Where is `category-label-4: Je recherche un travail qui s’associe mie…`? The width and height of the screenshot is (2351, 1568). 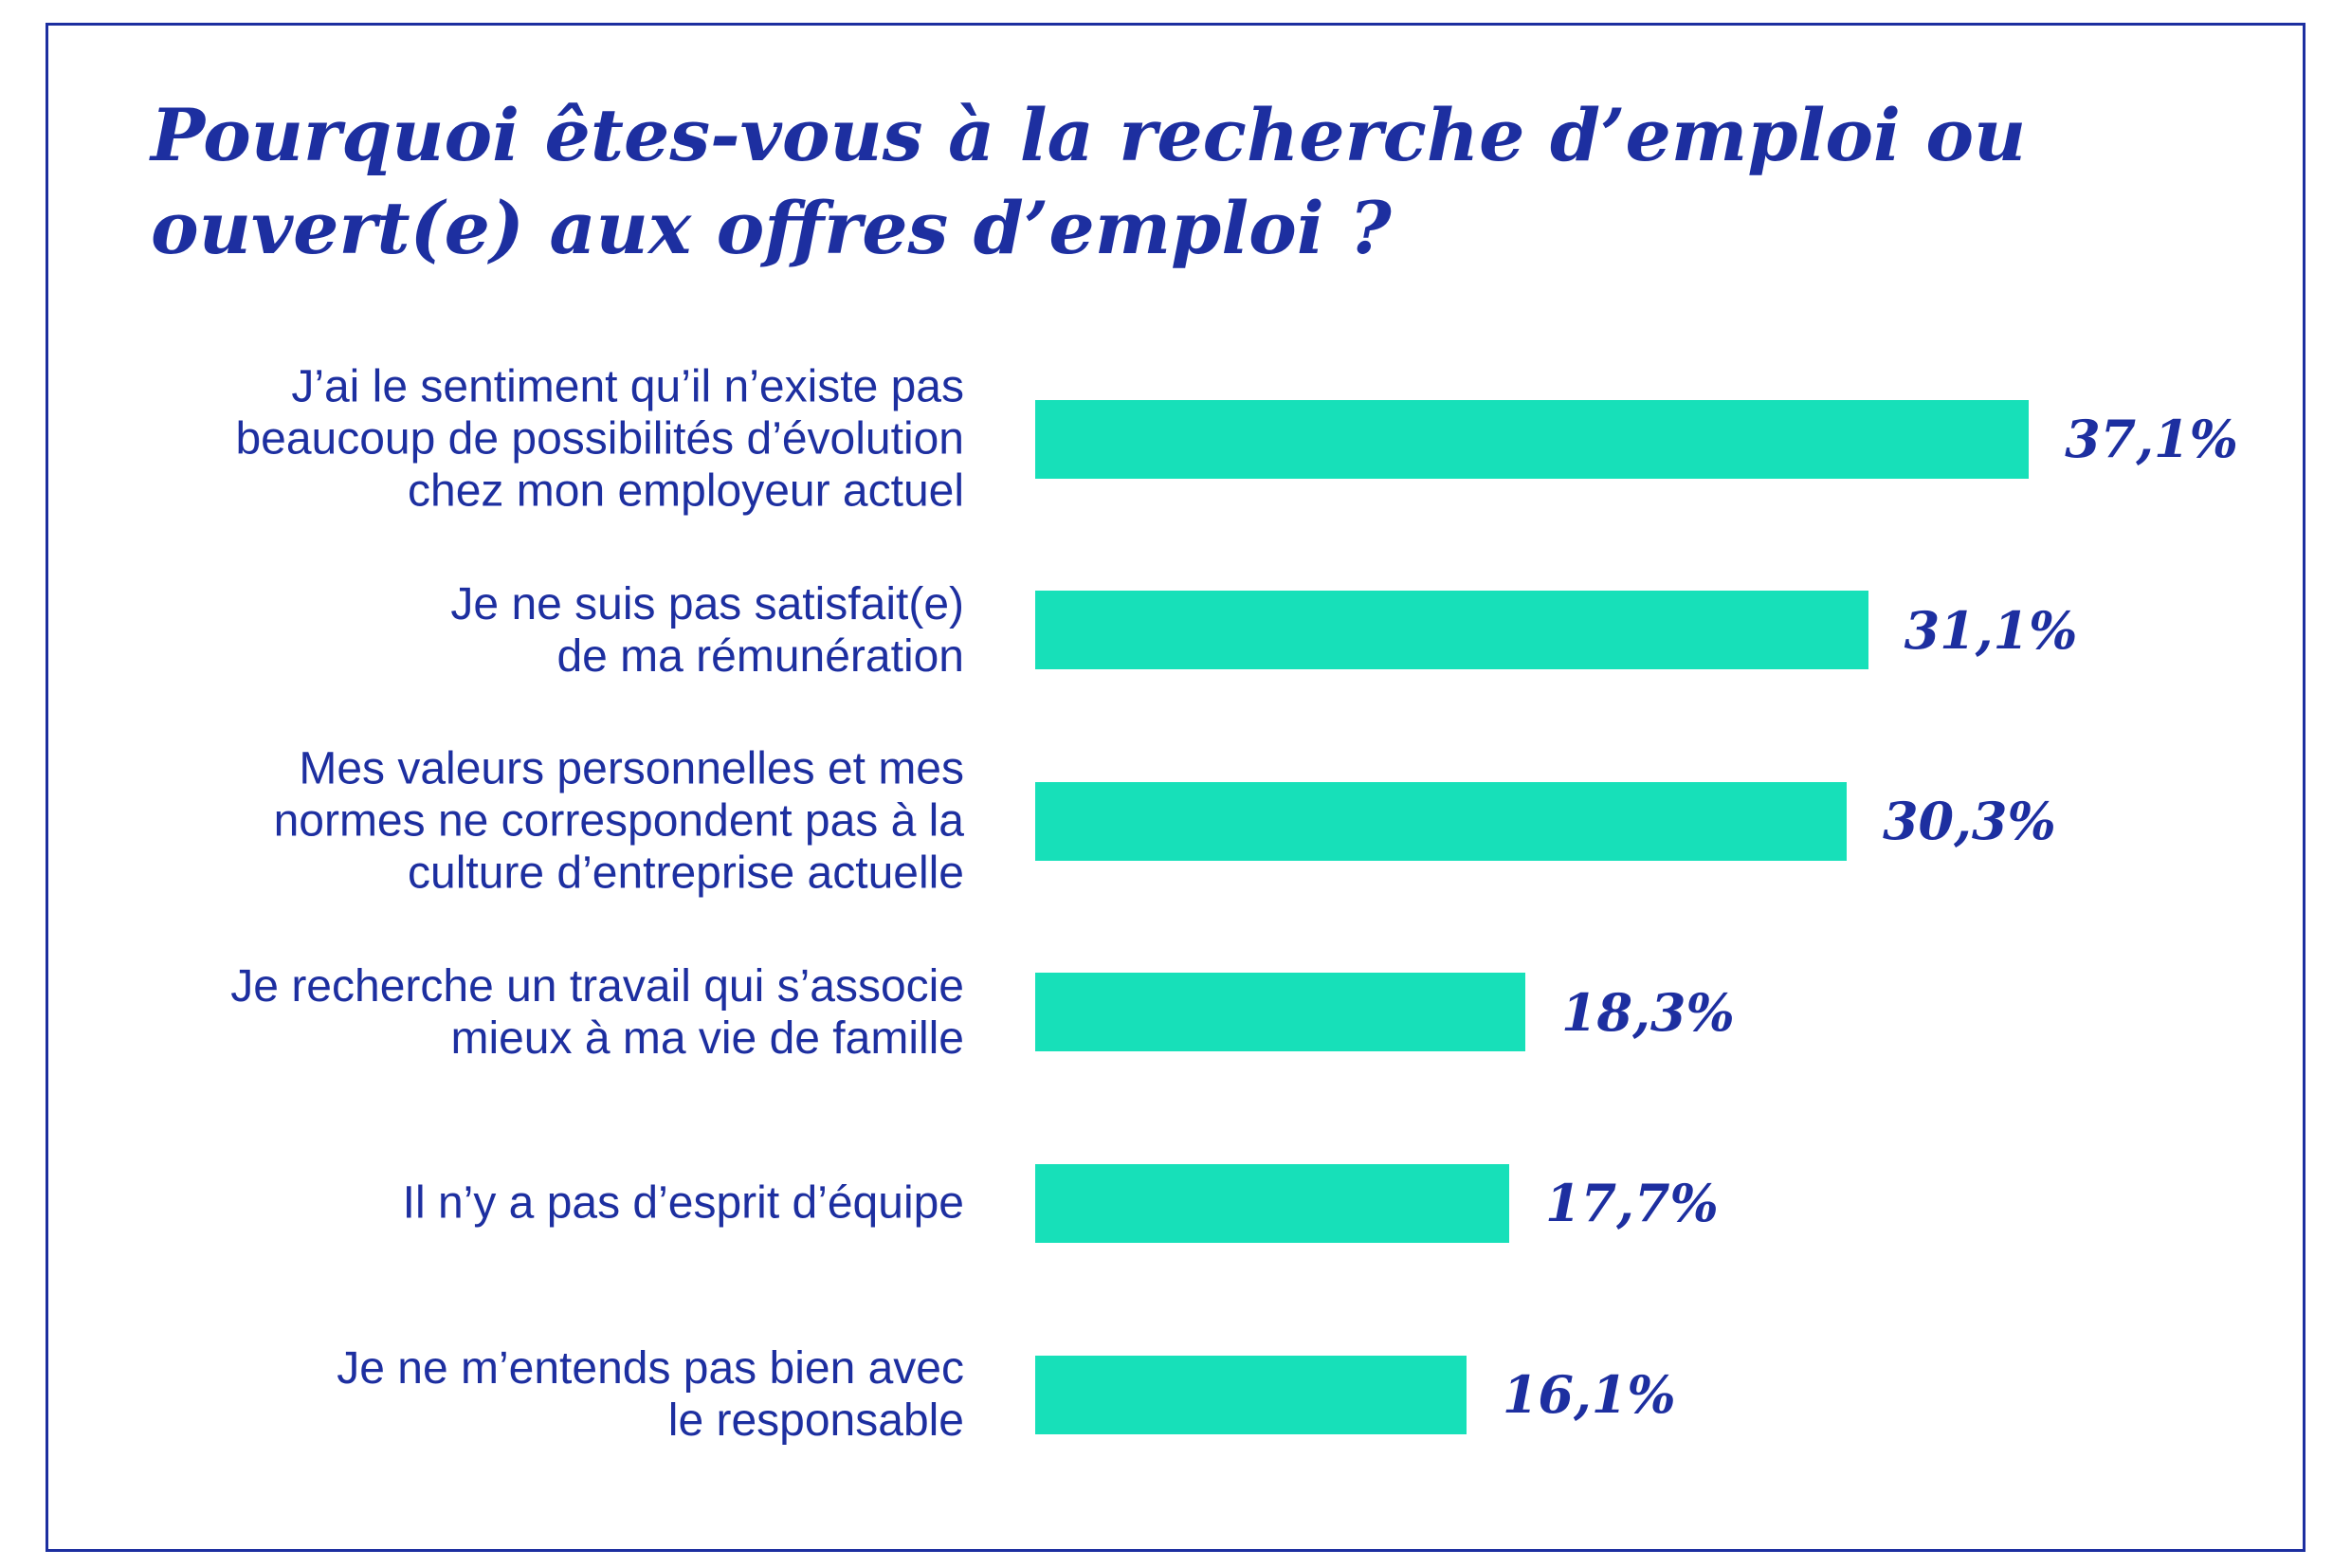 category-label-4: Je recherche un travail qui s’associe mie… is located at coordinates (597, 1012).